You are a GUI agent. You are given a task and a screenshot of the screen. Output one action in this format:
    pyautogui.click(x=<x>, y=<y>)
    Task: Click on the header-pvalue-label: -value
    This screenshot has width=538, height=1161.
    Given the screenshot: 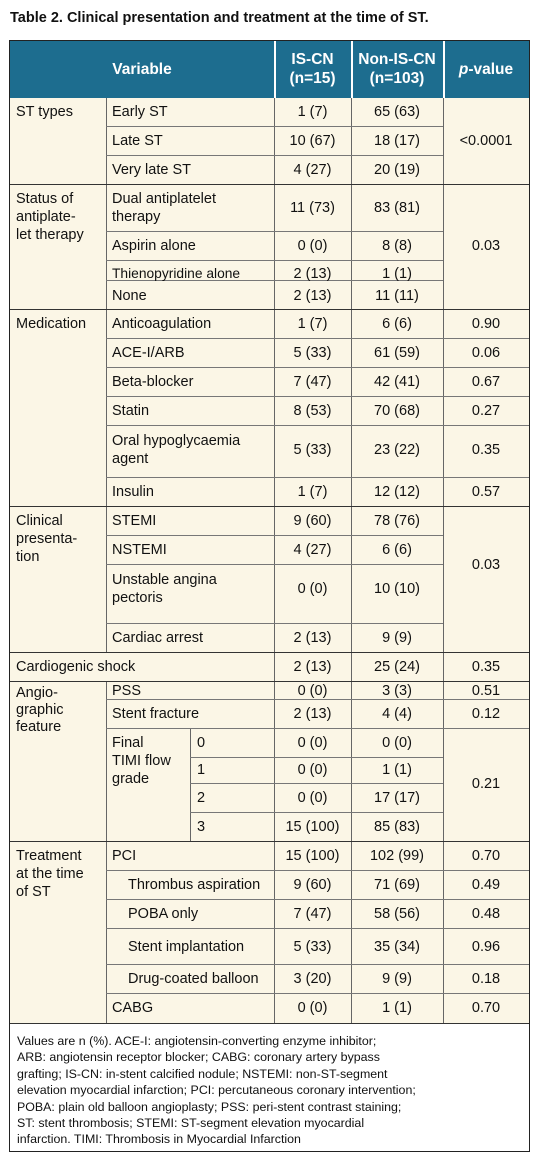 What is the action you would take?
    pyautogui.click(x=491, y=69)
    